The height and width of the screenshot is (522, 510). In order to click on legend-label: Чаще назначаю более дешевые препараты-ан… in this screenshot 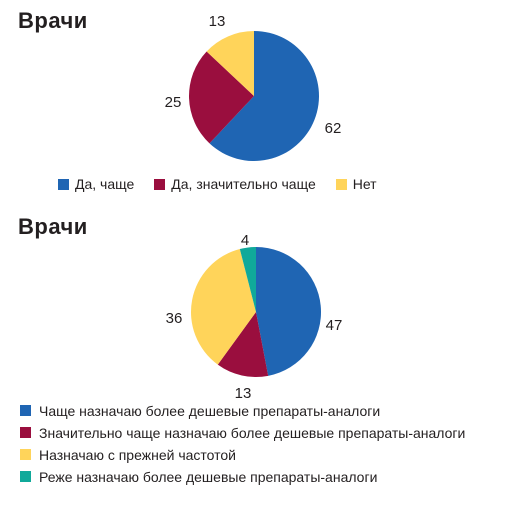, I will do `click(210, 411)`.